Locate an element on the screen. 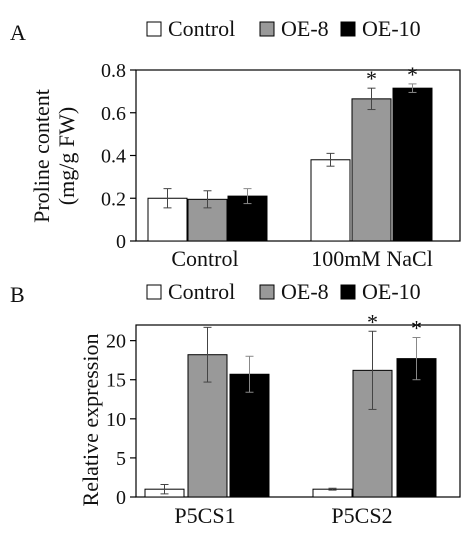 The image size is (475, 550). y-axis-label: Relative expression is located at coordinates (90, 420).